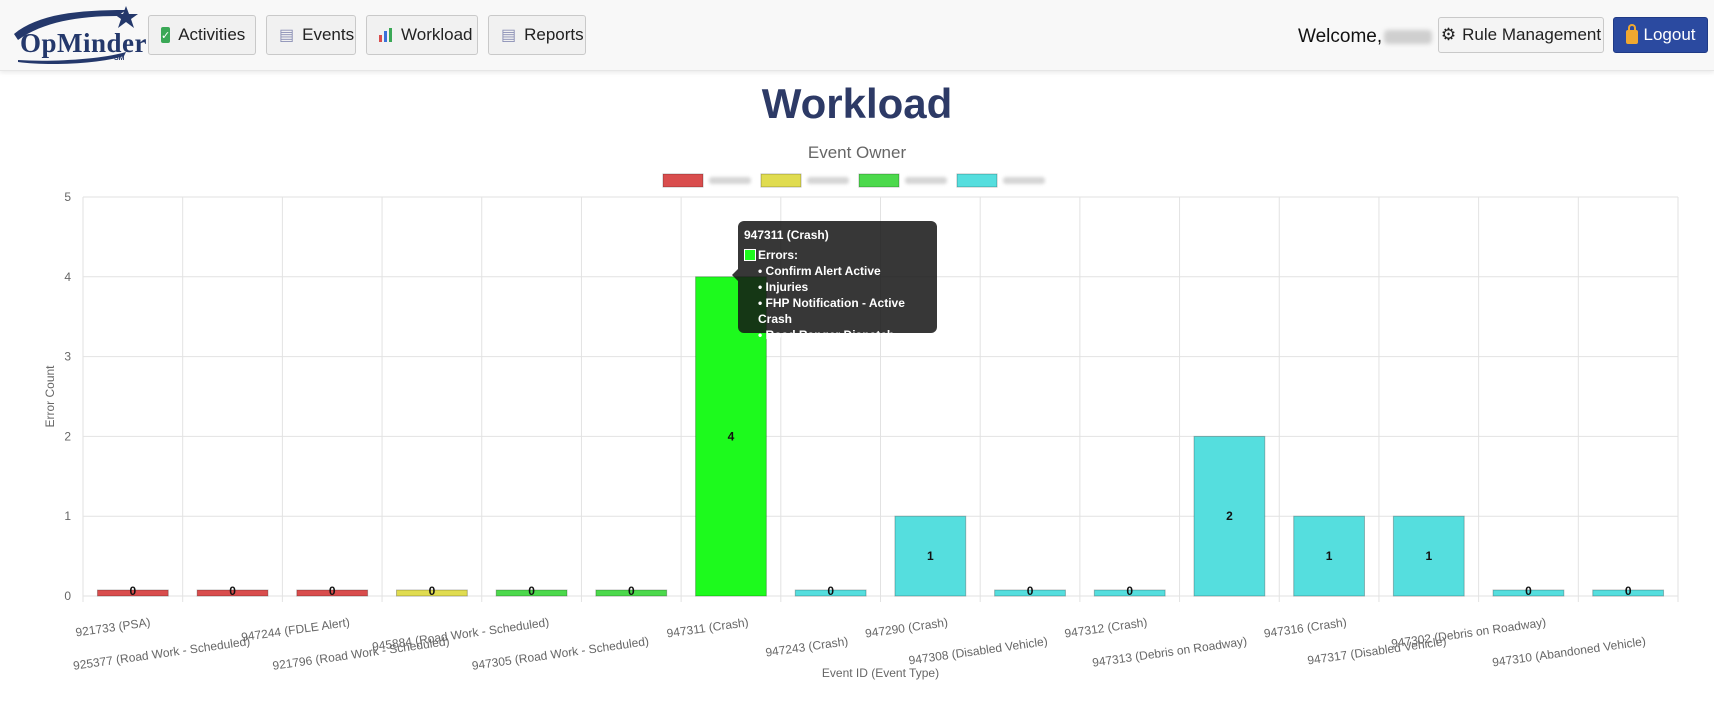 This screenshot has height=712, width=1714. What do you see at coordinates (212, 34) in the screenshot?
I see `activities-label: Activities` at bounding box center [212, 34].